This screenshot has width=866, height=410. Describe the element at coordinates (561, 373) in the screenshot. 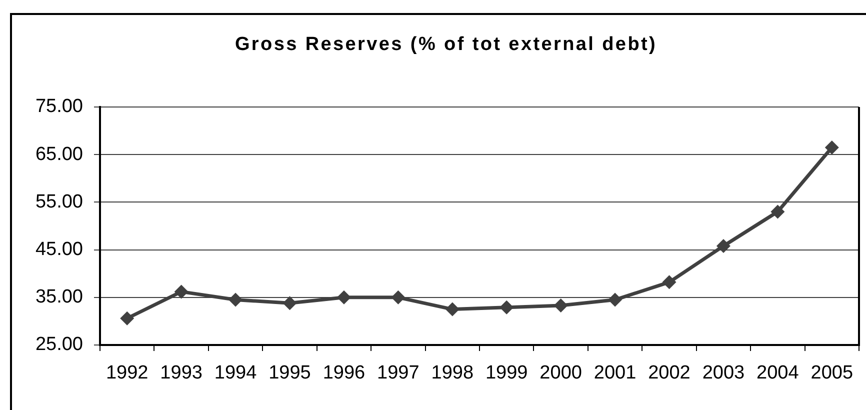

I see `x-tick-label: 2000` at that location.